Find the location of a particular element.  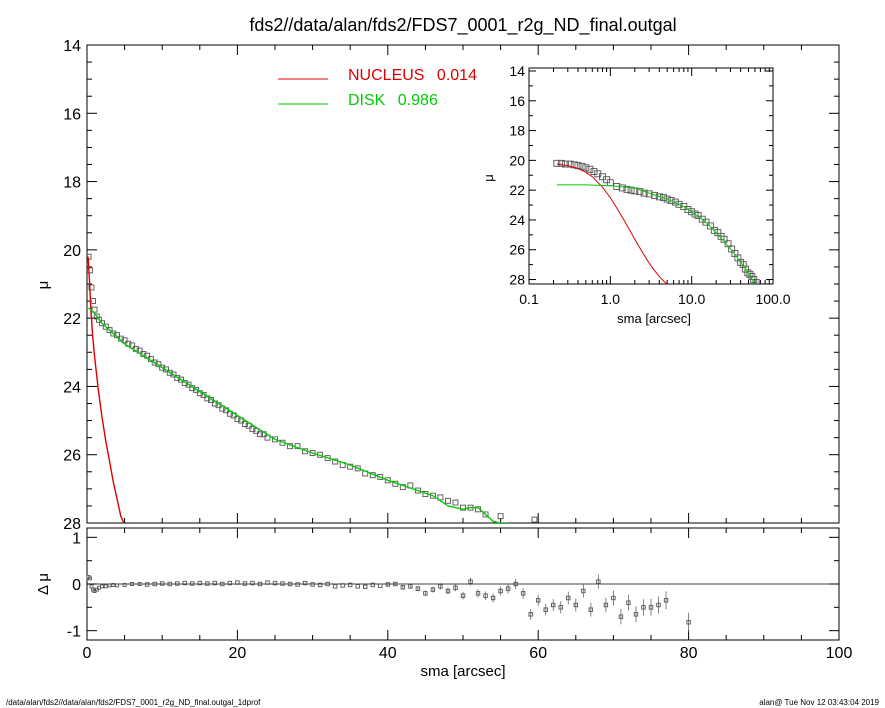

main-disk-line is located at coordinates (298, 415).